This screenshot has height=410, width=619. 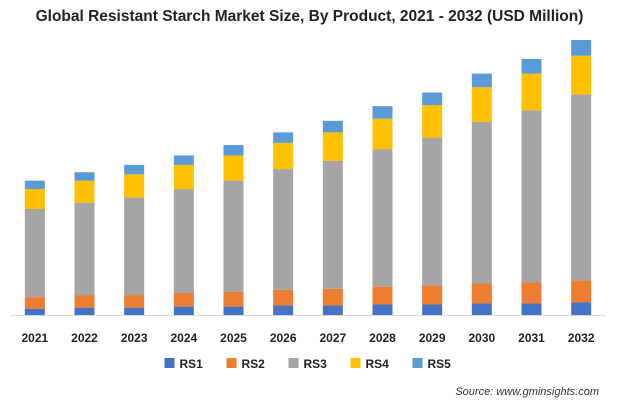 What do you see at coordinates (183, 338) in the screenshot?
I see `x-tick-label-2024: 2024` at bounding box center [183, 338].